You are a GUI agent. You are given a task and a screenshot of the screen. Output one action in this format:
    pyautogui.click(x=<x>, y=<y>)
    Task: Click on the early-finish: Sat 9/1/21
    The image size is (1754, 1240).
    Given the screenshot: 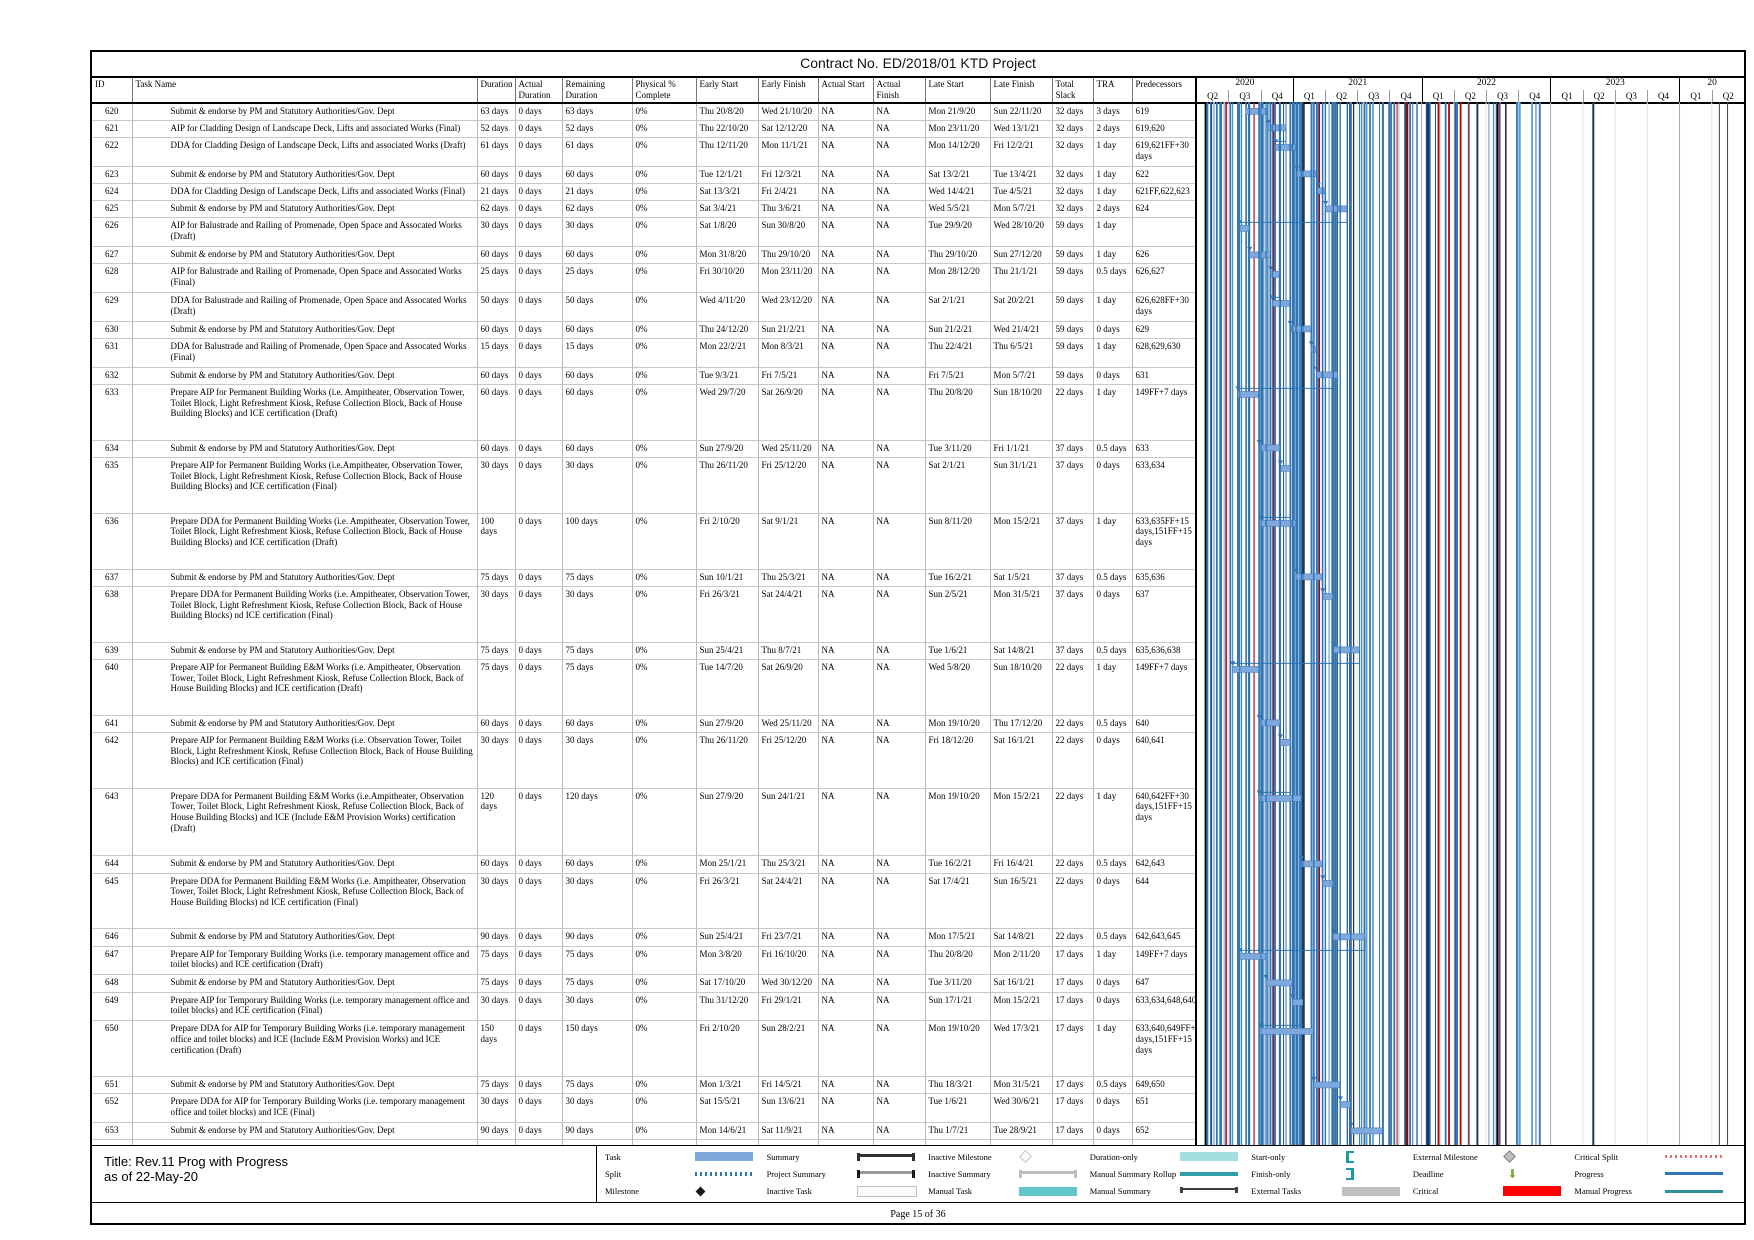 What is the action you would take?
    pyautogui.click(x=788, y=541)
    